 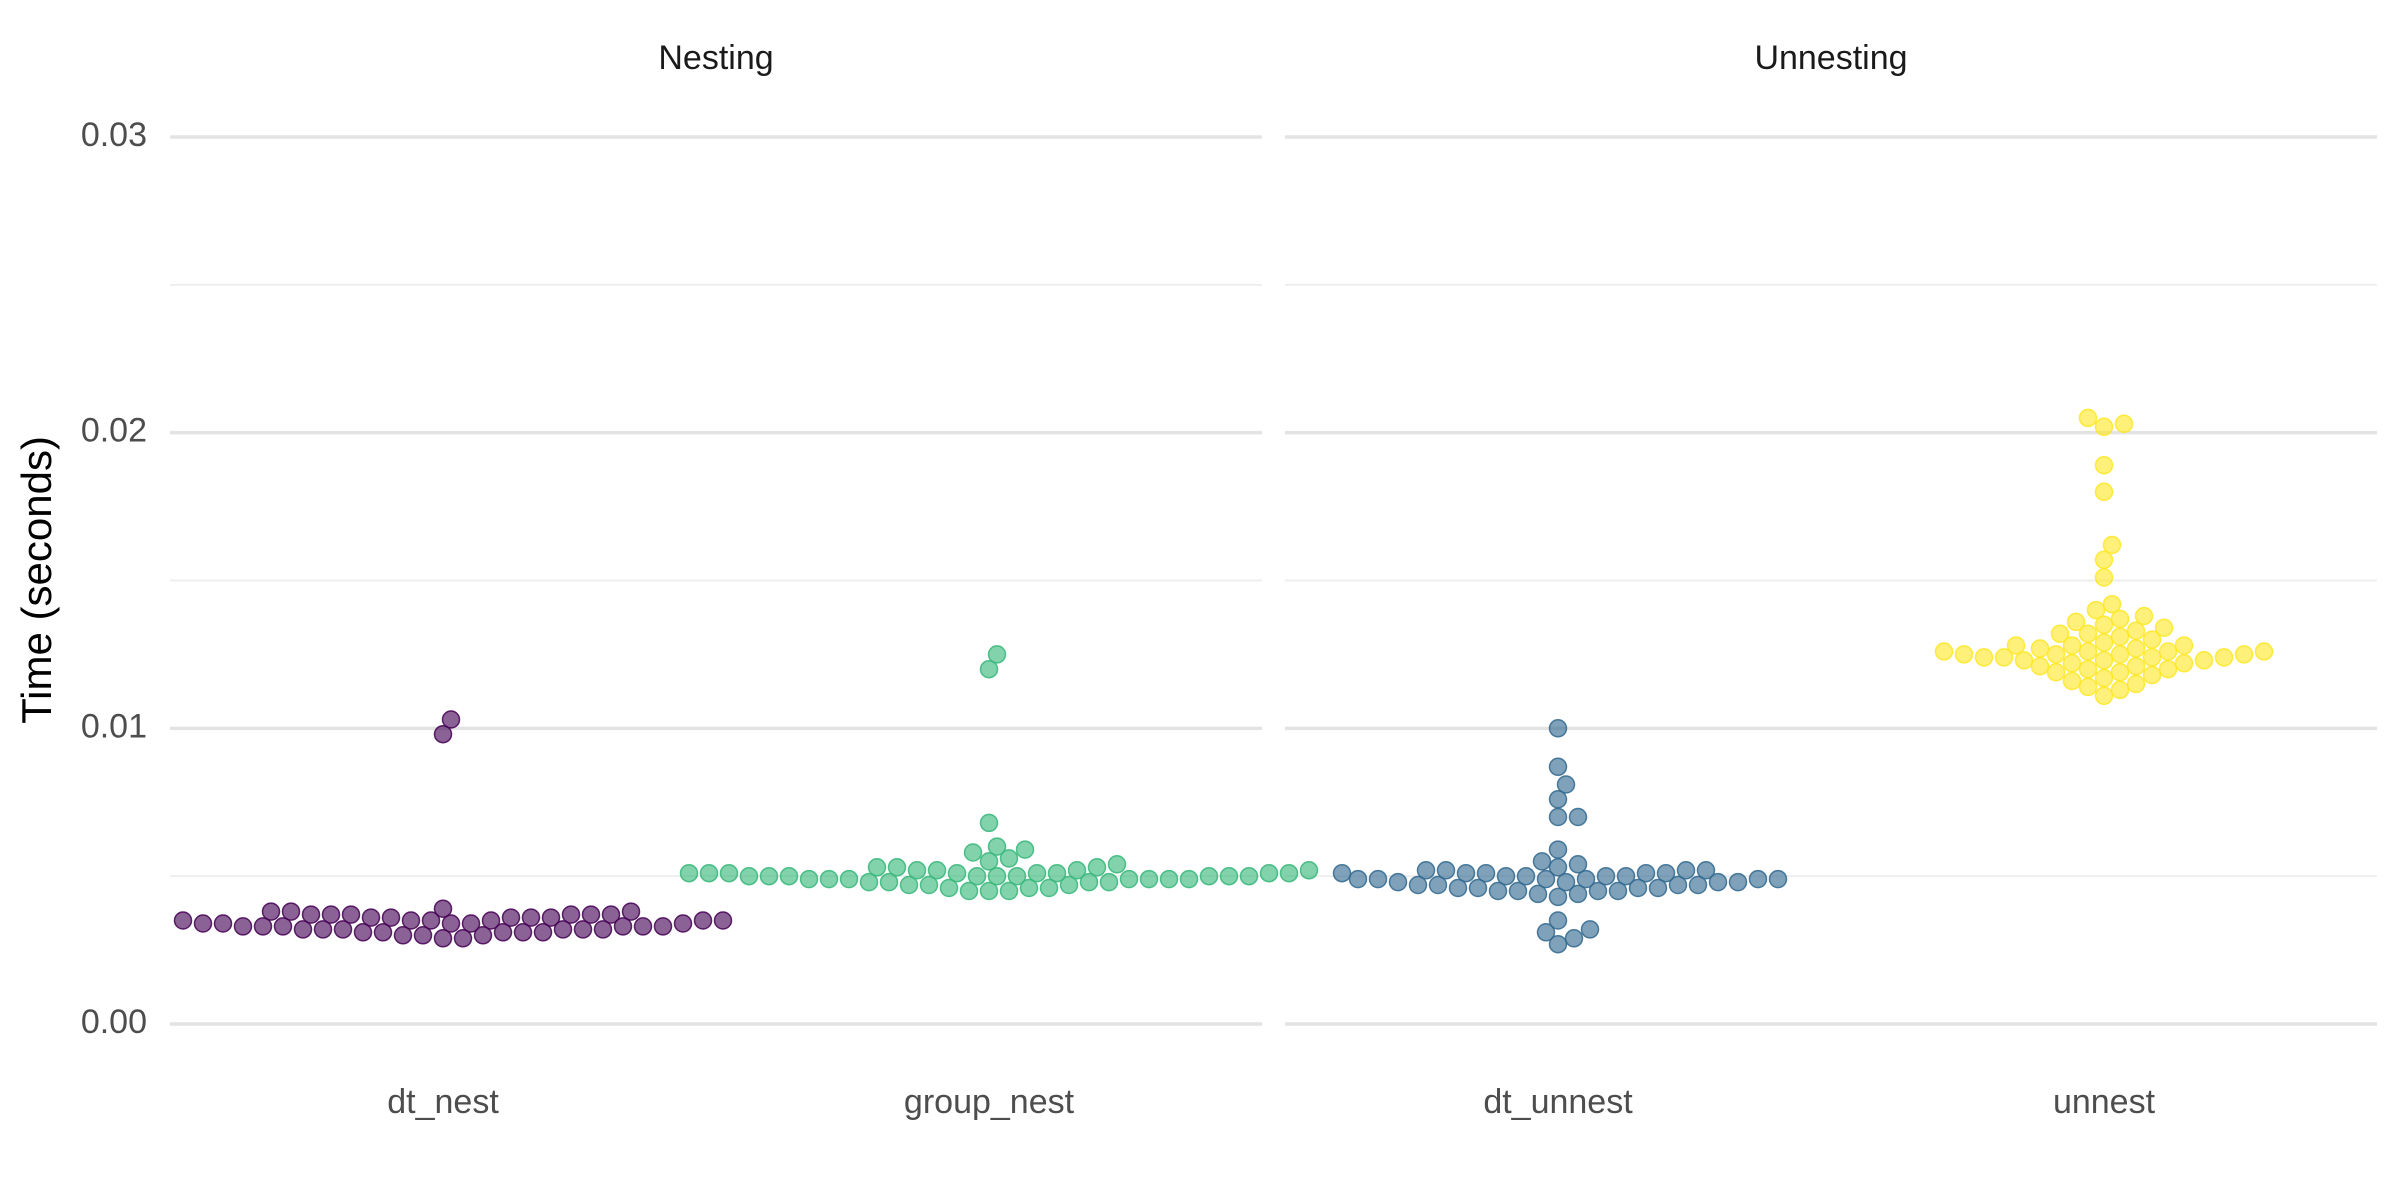 I want to click on x-category-label: dt_unnest, so click(x=1558, y=1102).